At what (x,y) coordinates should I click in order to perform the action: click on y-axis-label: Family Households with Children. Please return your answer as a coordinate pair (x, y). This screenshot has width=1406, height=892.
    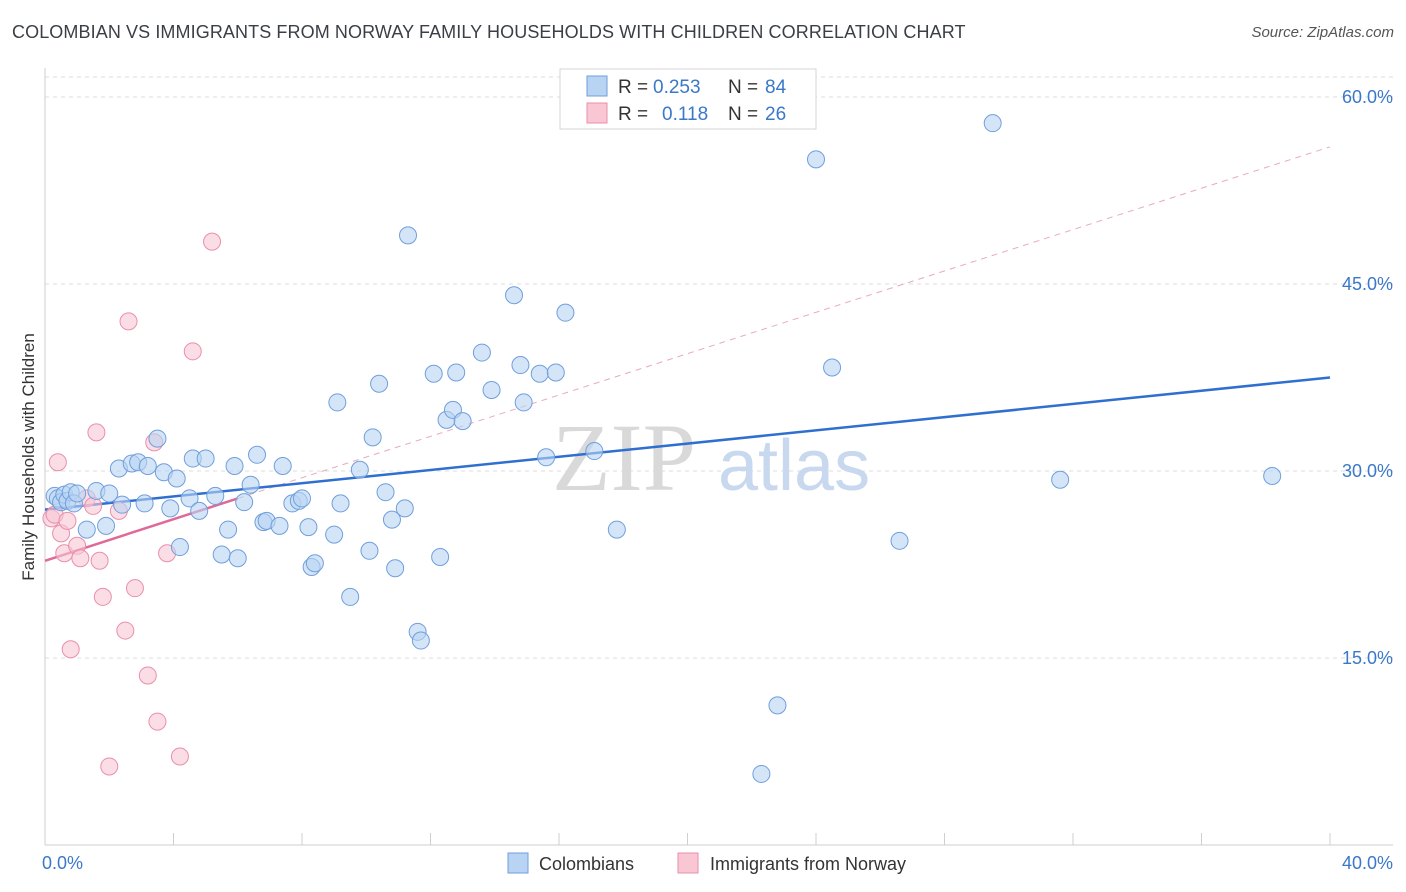
    Looking at the image, I should click on (28, 457).